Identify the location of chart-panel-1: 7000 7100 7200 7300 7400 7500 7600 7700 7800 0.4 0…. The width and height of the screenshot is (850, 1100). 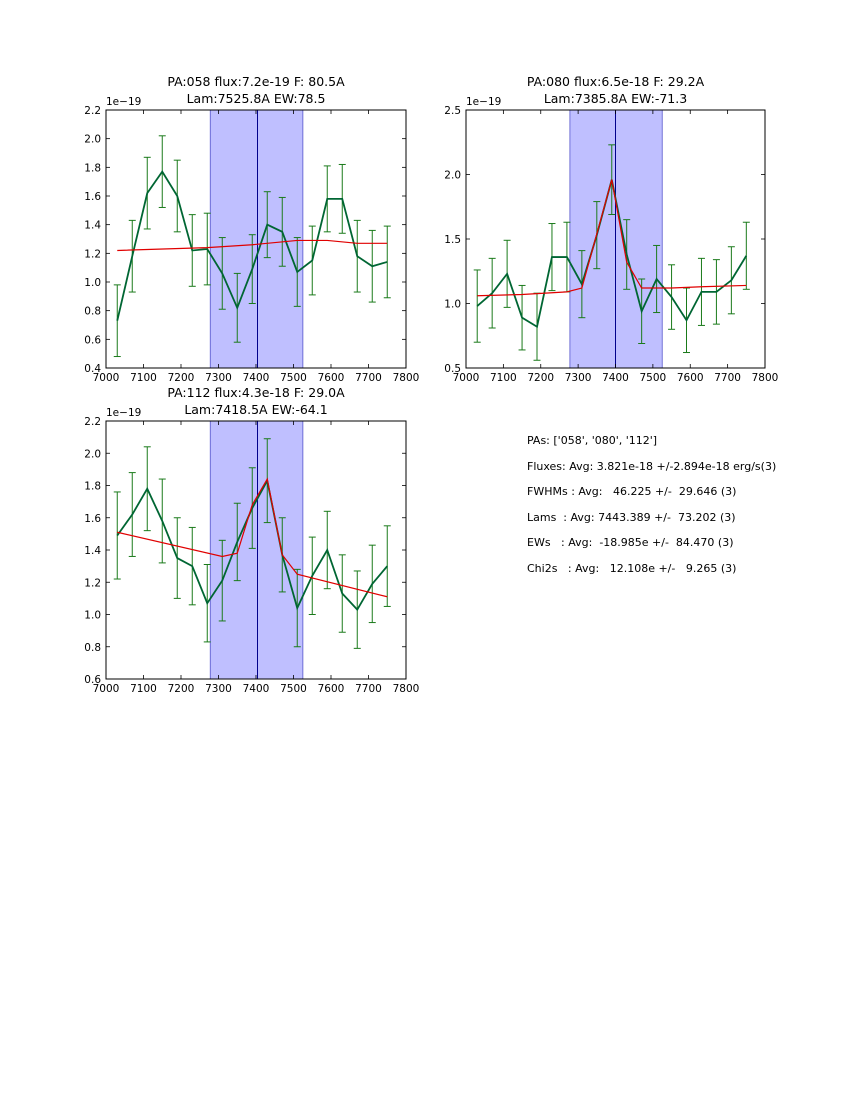
(251, 229).